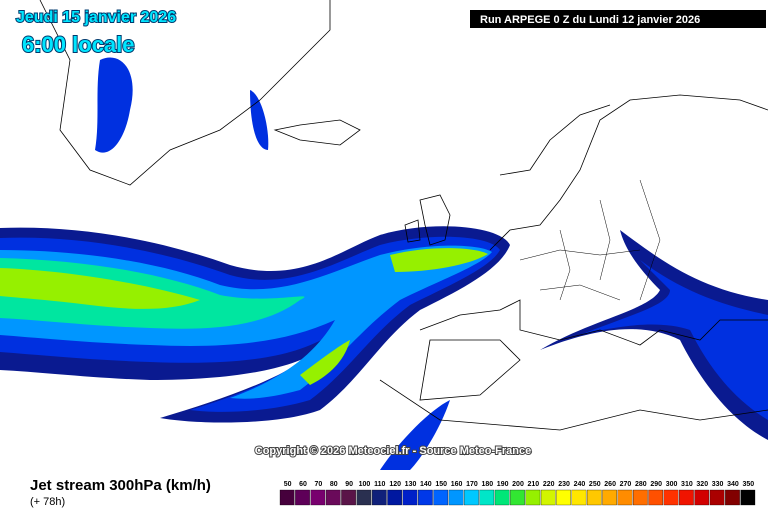 The width and height of the screenshot is (768, 512). What do you see at coordinates (733, 484) in the screenshot?
I see `legend-value: 340` at bounding box center [733, 484].